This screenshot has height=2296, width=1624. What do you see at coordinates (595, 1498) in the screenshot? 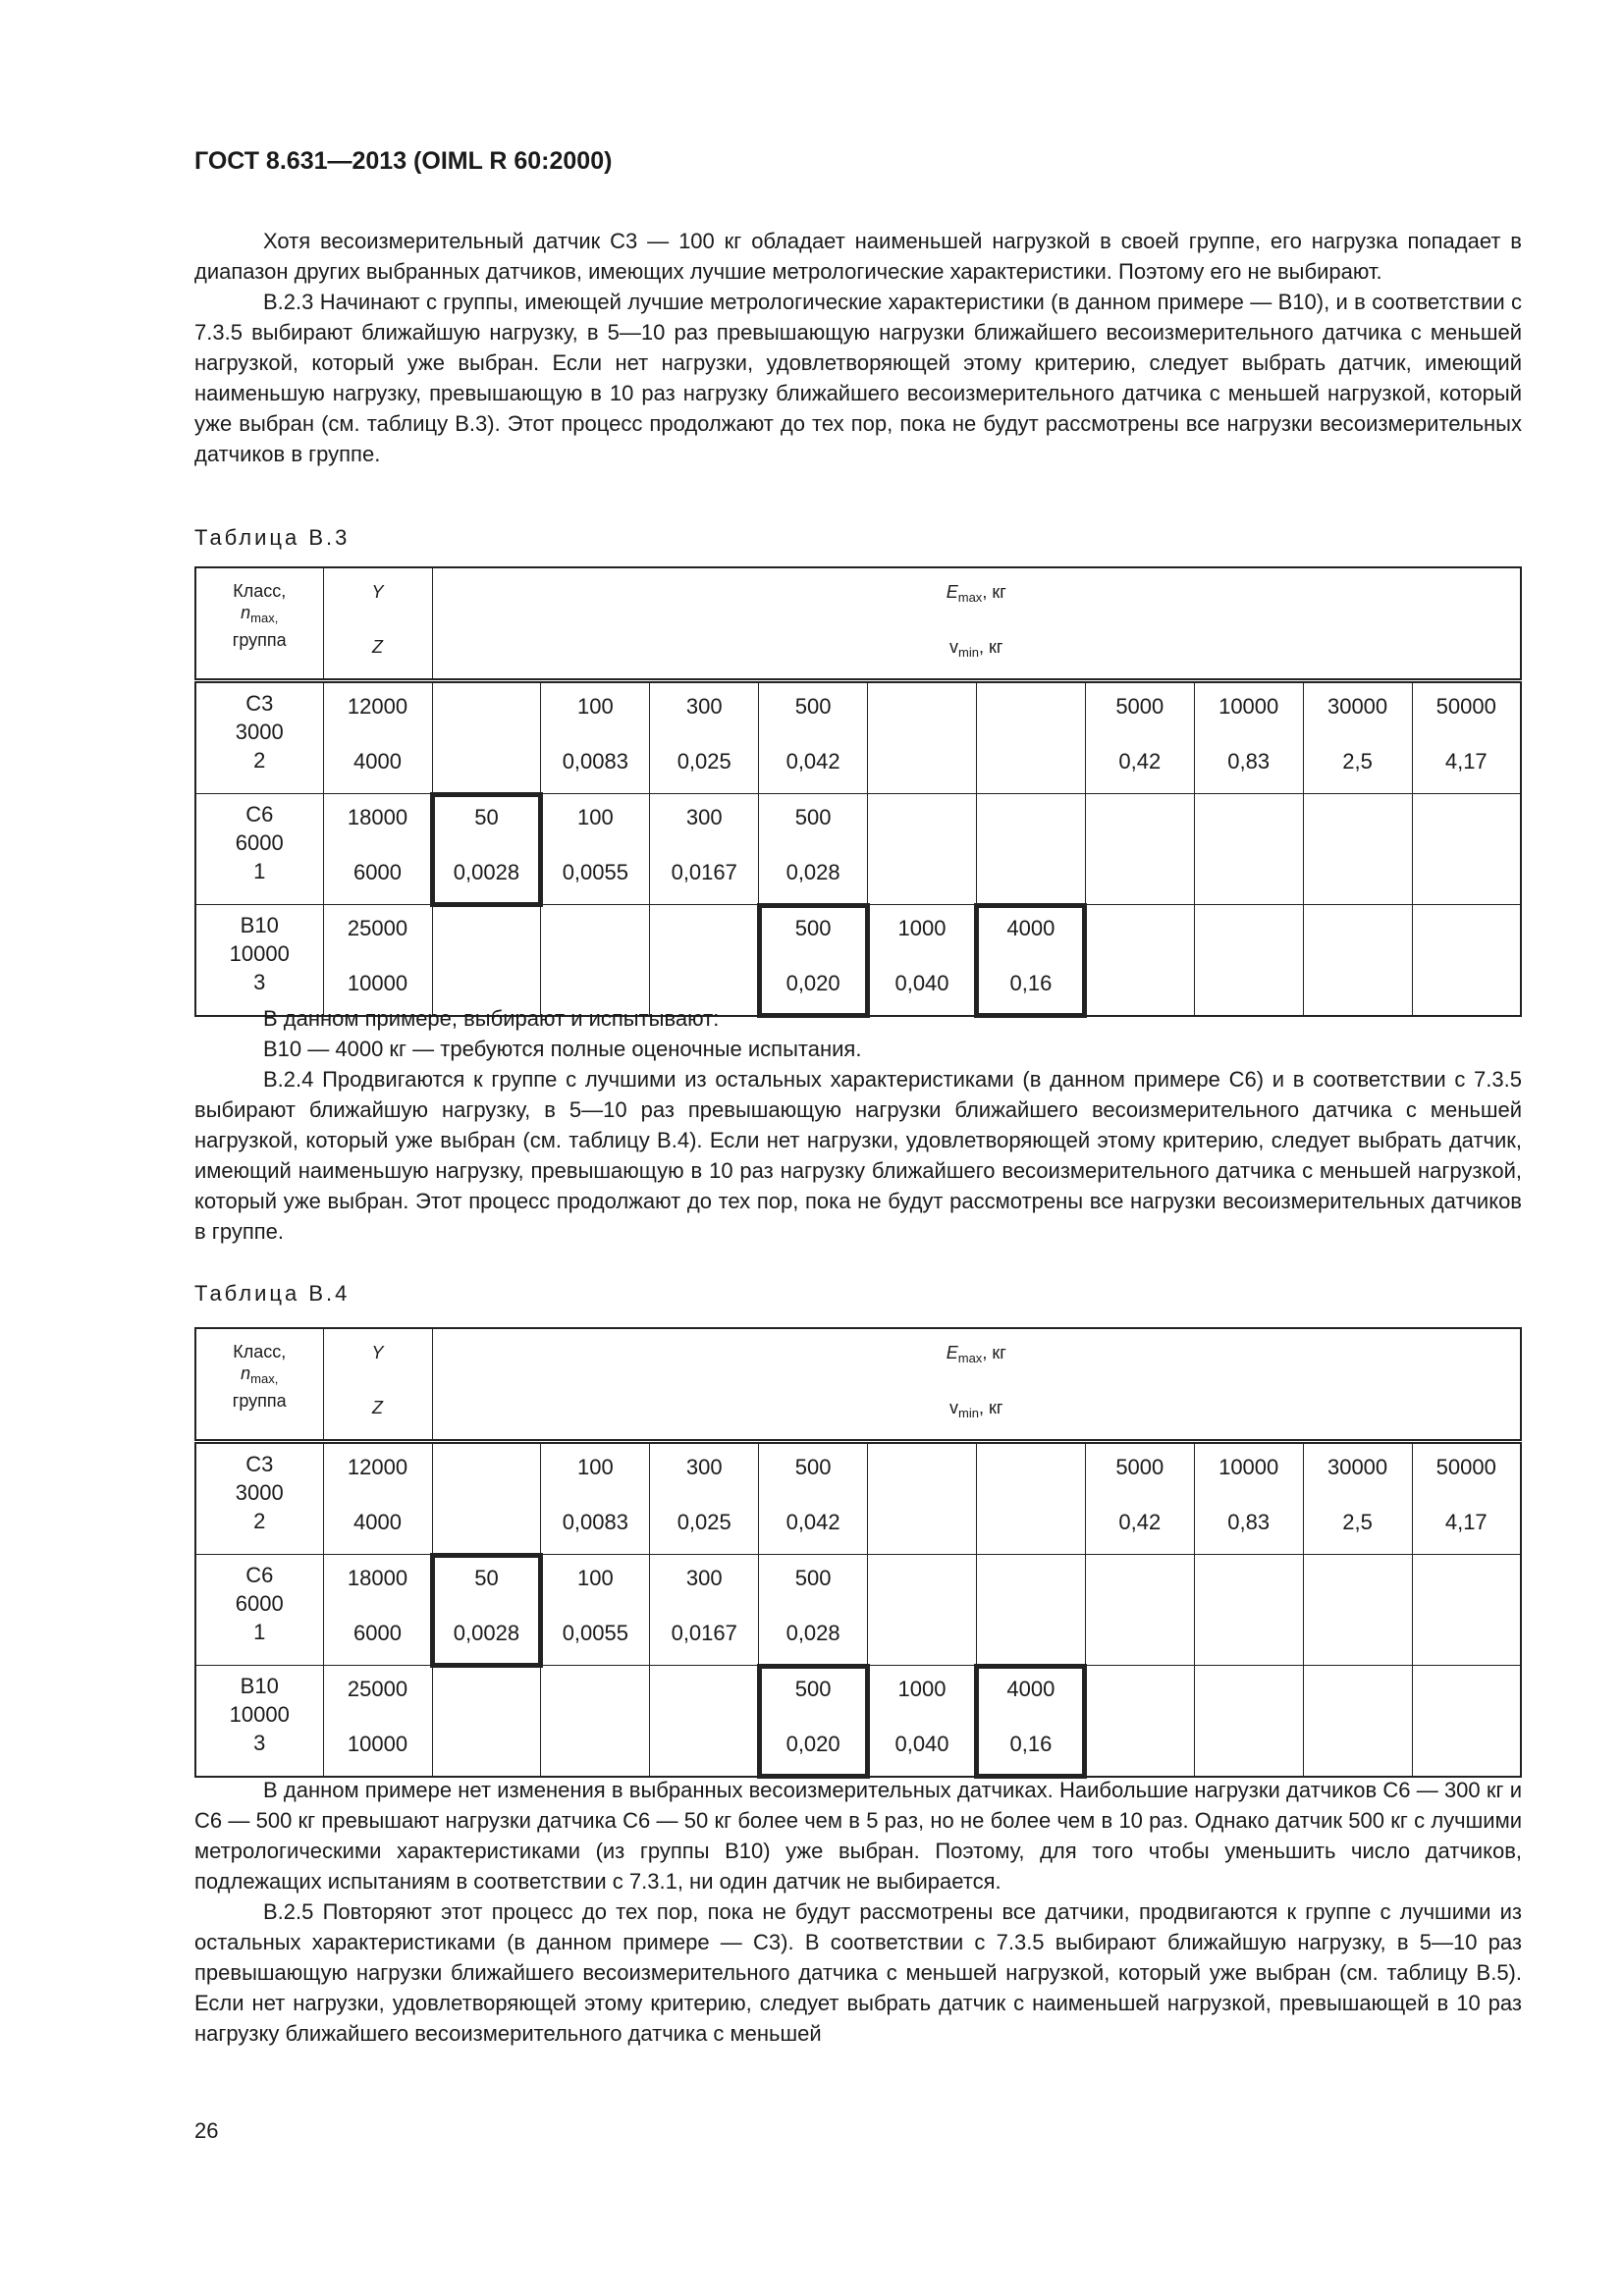
I see `load-cell: 100 0,0083` at bounding box center [595, 1498].